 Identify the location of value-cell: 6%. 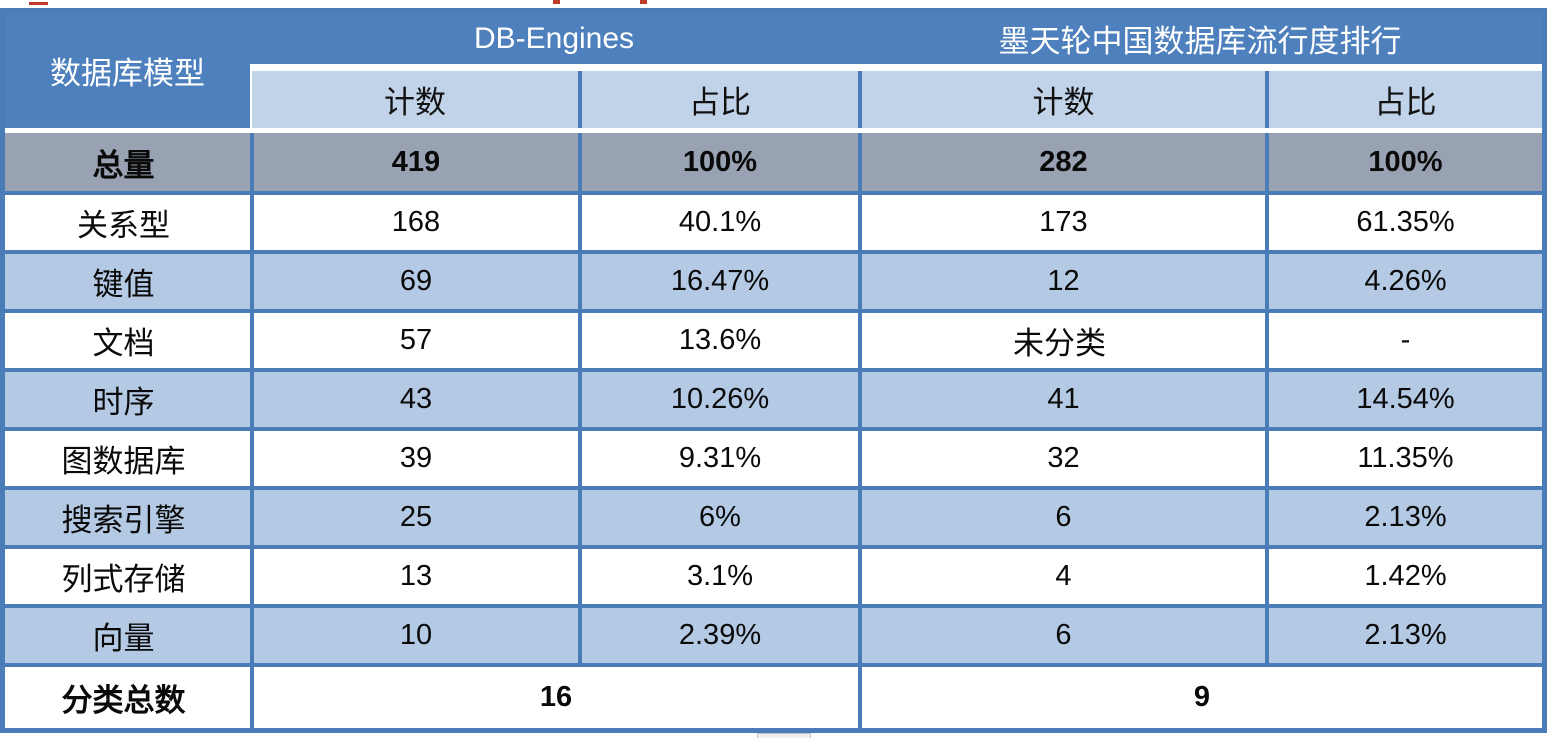
(718, 517).